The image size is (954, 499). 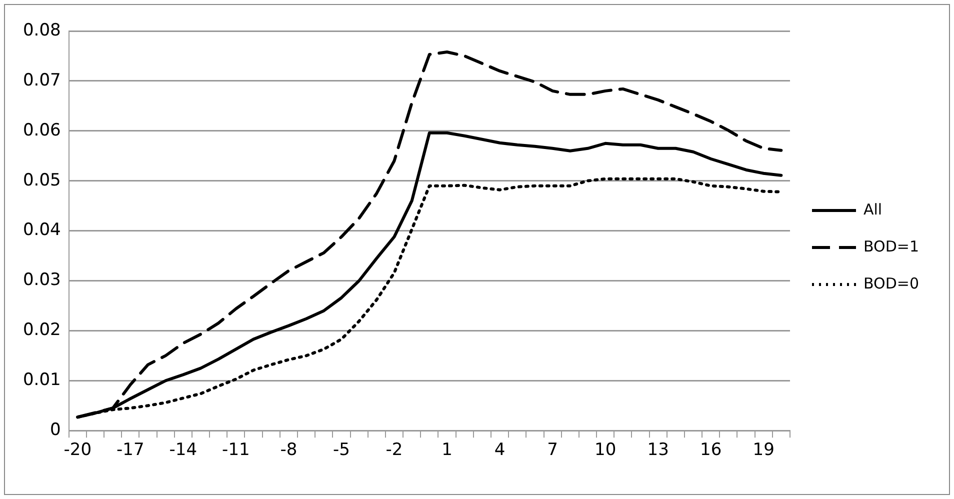 I want to click on x-tick-label: -17, so click(x=130, y=450).